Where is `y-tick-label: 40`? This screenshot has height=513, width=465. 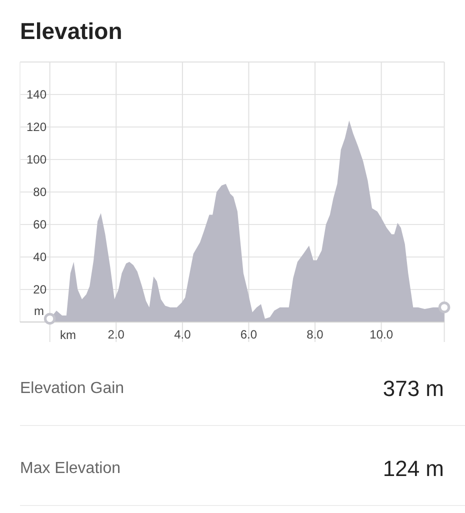 y-tick-label: 40 is located at coordinates (40, 257).